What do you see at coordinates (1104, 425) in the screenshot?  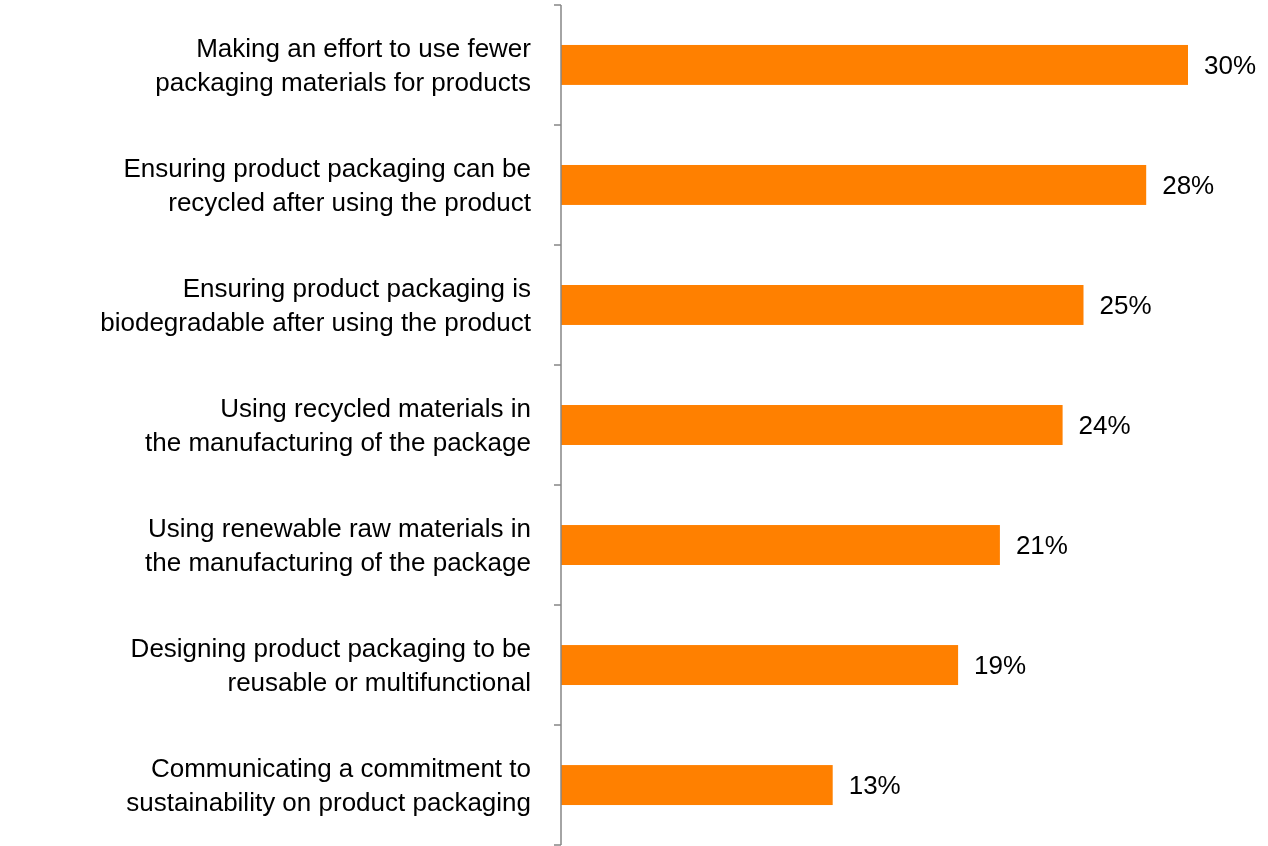 I see `data-label: 24%` at bounding box center [1104, 425].